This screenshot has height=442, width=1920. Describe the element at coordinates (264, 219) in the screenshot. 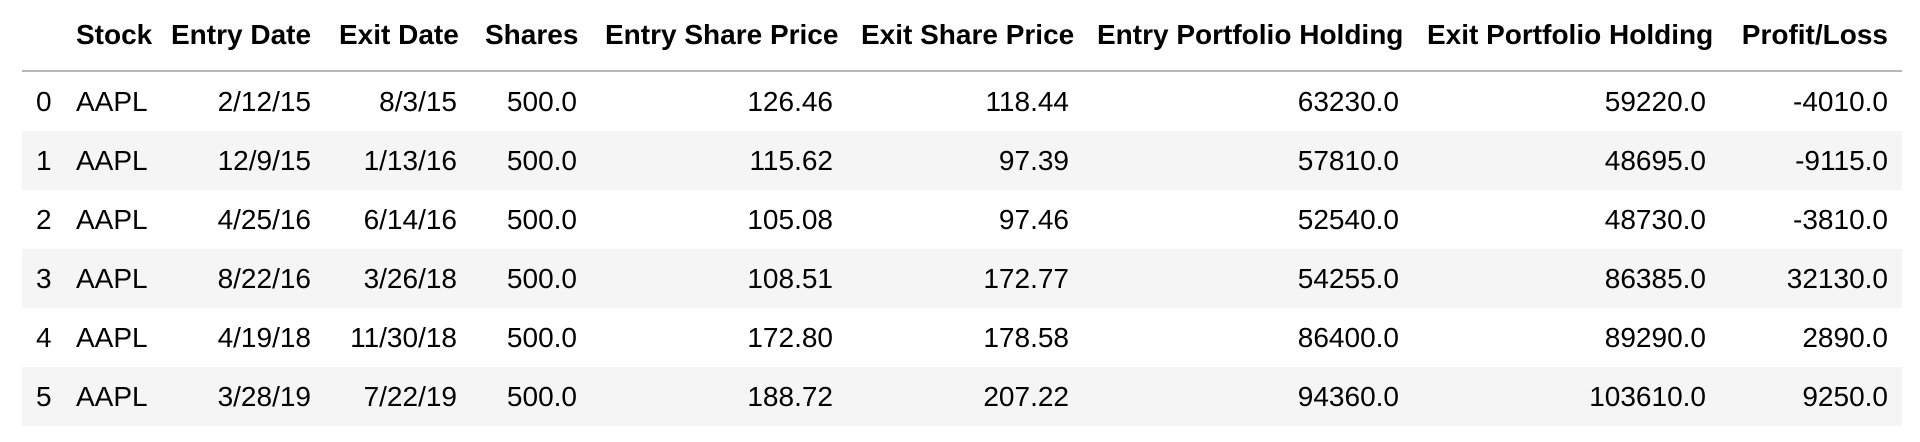

I see `cell-entry-date: 4/25/16` at that location.